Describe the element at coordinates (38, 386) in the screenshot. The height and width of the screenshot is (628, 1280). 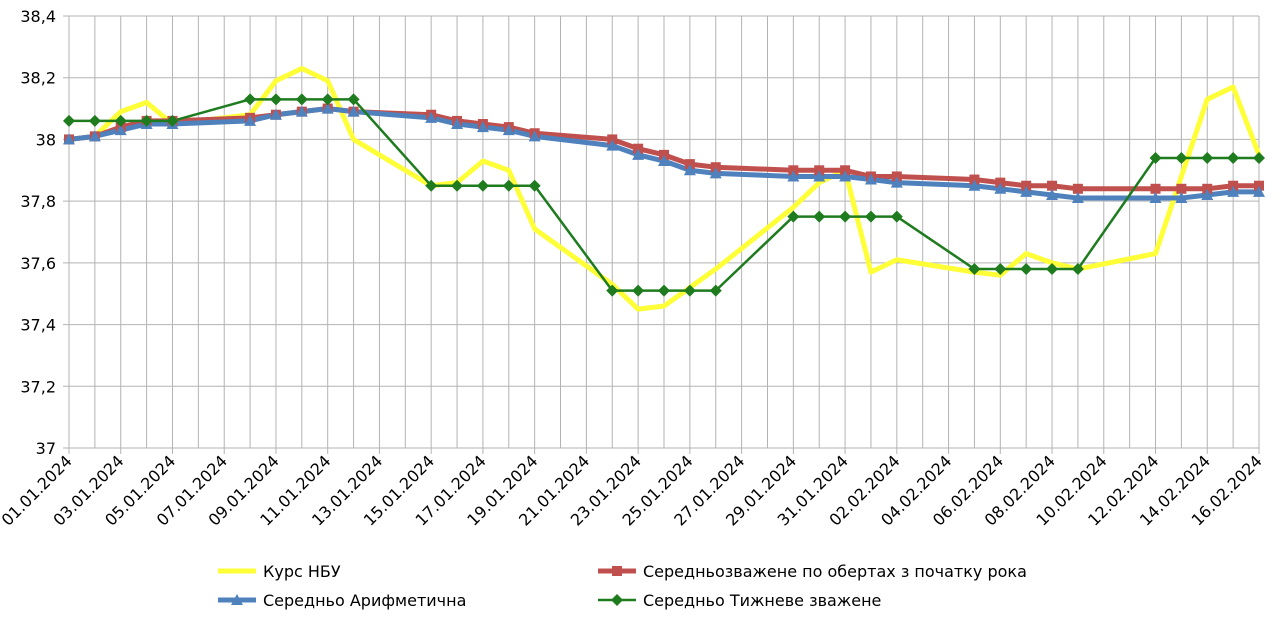
I see `y-tick-label: 37,2` at that location.